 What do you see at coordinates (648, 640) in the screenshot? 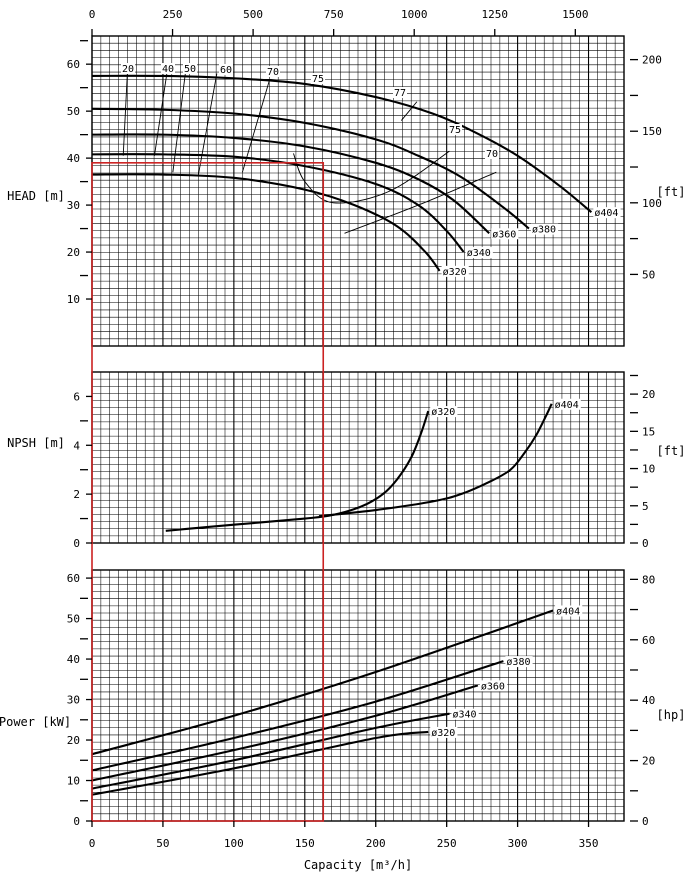
I see `power-rtick-label: 60` at bounding box center [648, 640].